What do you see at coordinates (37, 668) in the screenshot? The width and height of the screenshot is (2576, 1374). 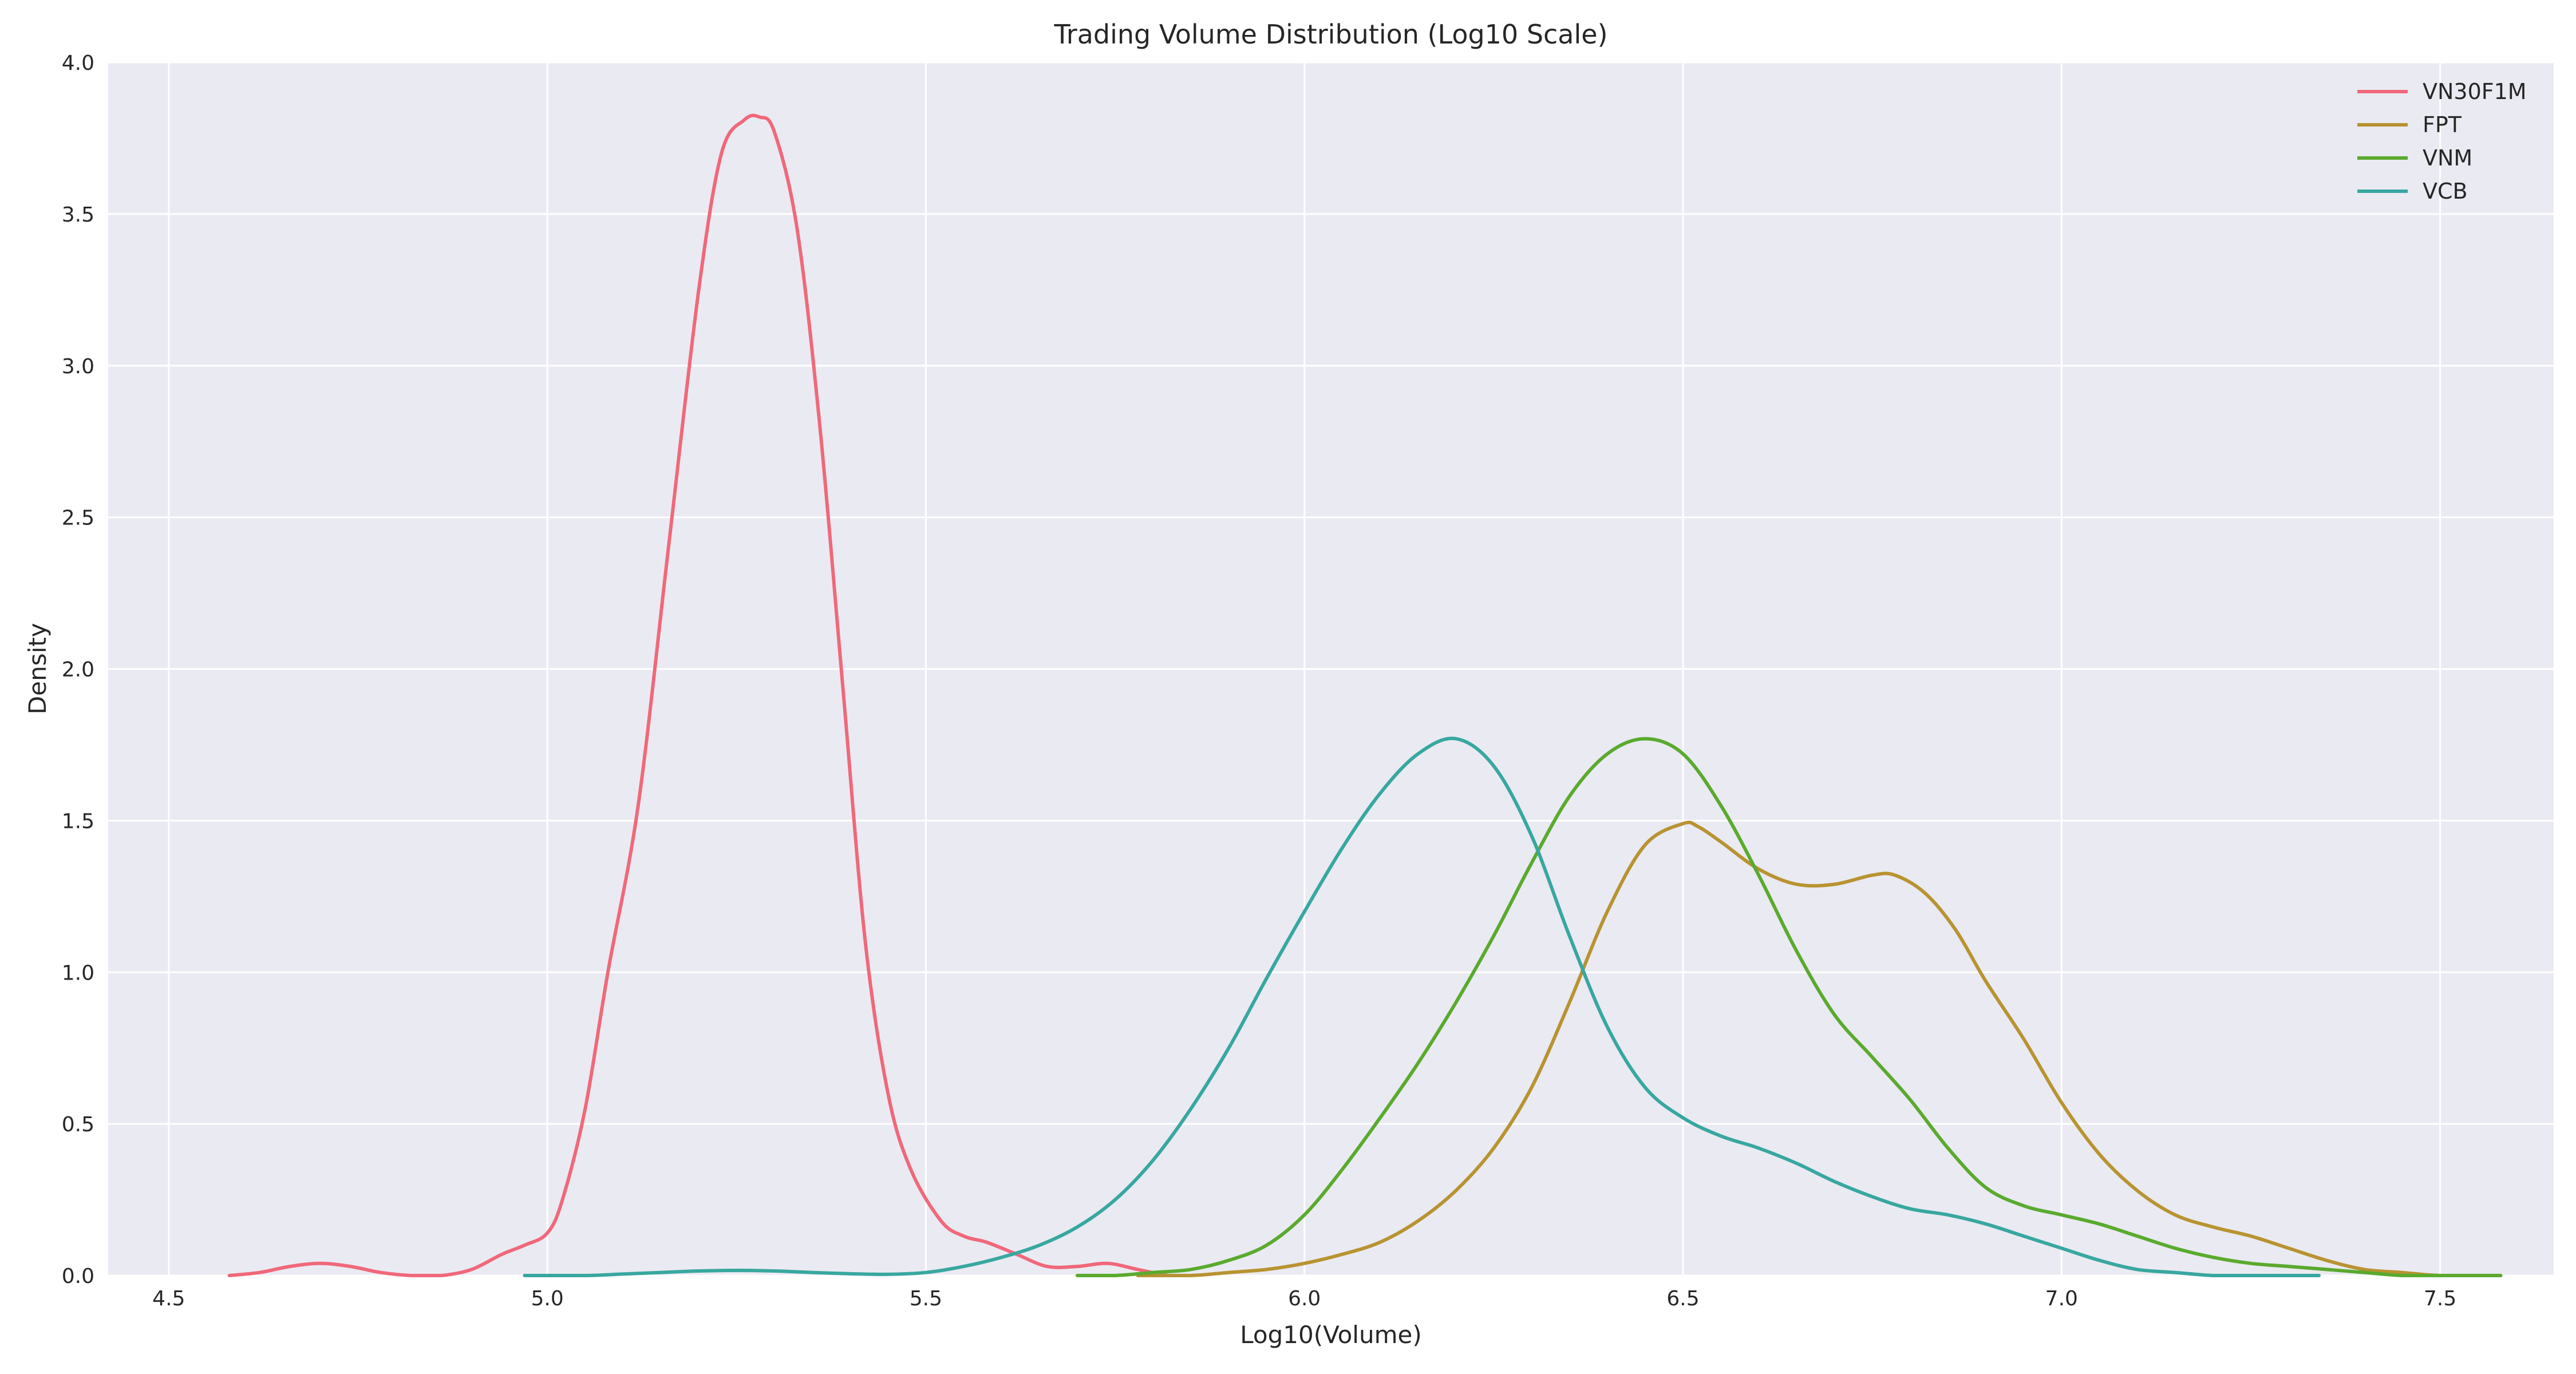 I see `y-axis-title: Density` at bounding box center [37, 668].